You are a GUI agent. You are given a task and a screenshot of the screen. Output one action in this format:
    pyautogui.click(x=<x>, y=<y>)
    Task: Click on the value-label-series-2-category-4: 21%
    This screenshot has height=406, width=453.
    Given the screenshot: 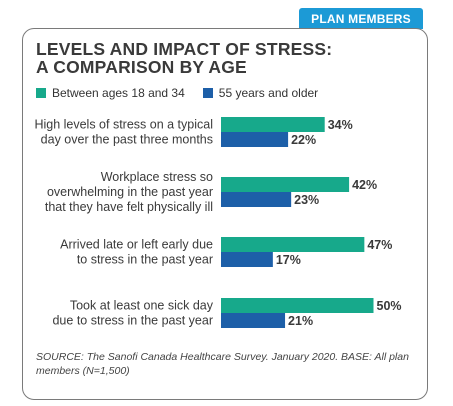 What is the action you would take?
    pyautogui.click(x=300, y=321)
    